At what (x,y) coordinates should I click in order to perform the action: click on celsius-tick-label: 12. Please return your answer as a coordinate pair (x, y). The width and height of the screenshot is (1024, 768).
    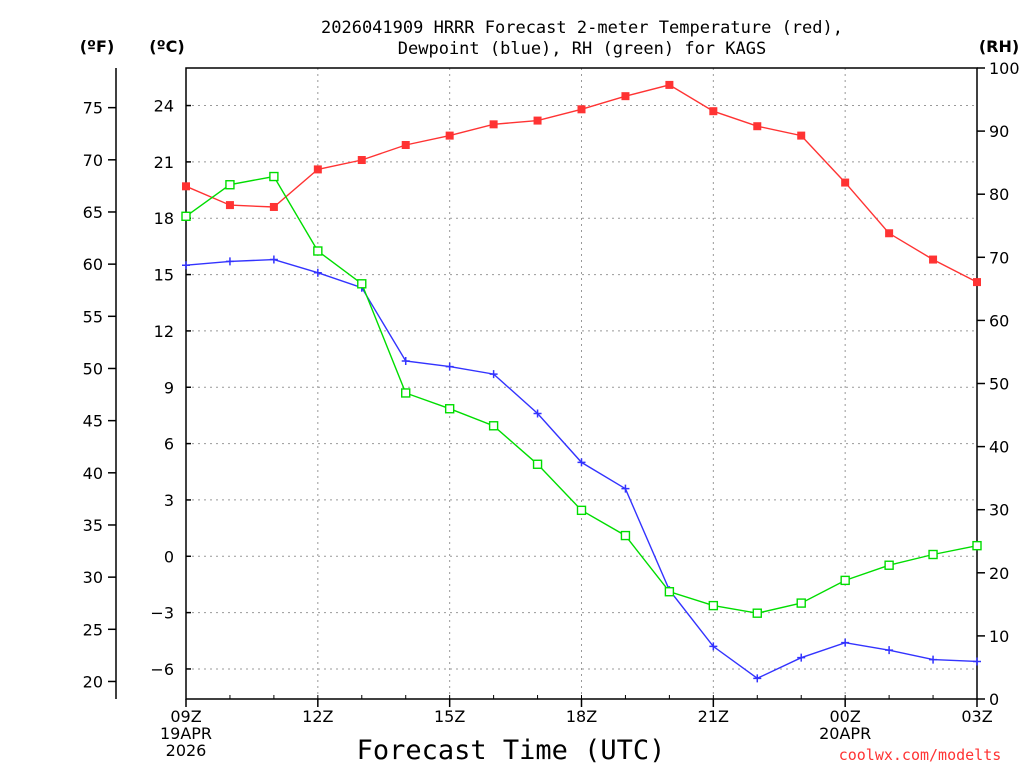
    Looking at the image, I should click on (164, 331).